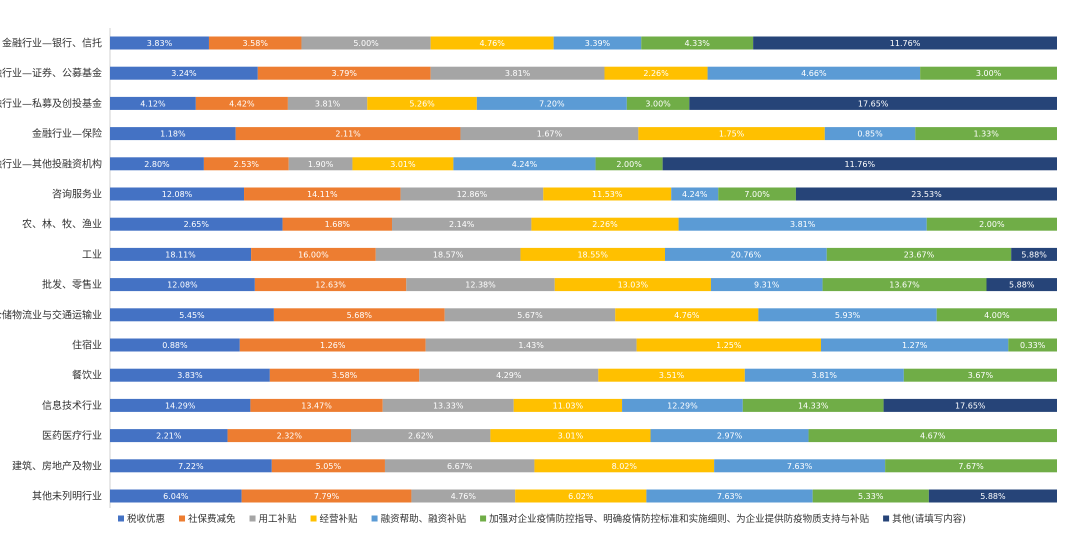  I want to click on data-label: 23.67%, so click(919, 254).